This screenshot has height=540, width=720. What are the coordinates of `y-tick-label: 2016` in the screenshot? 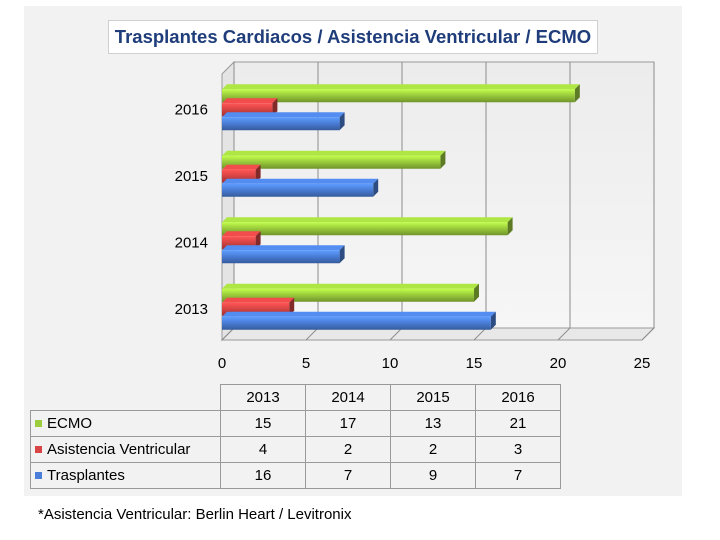 It's located at (191, 109).